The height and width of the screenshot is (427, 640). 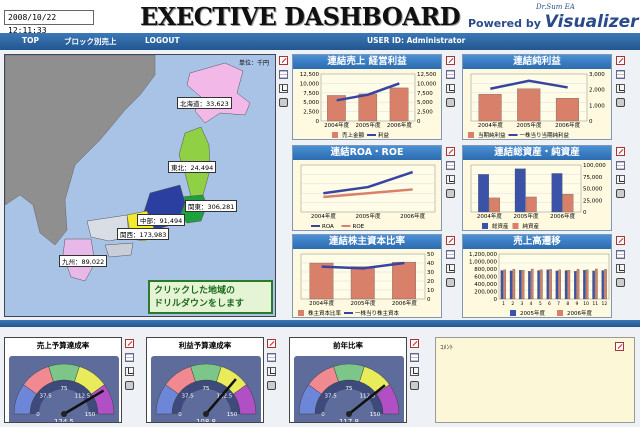 I want to click on gauge-tick-label: 37.5, so click(x=45, y=397).